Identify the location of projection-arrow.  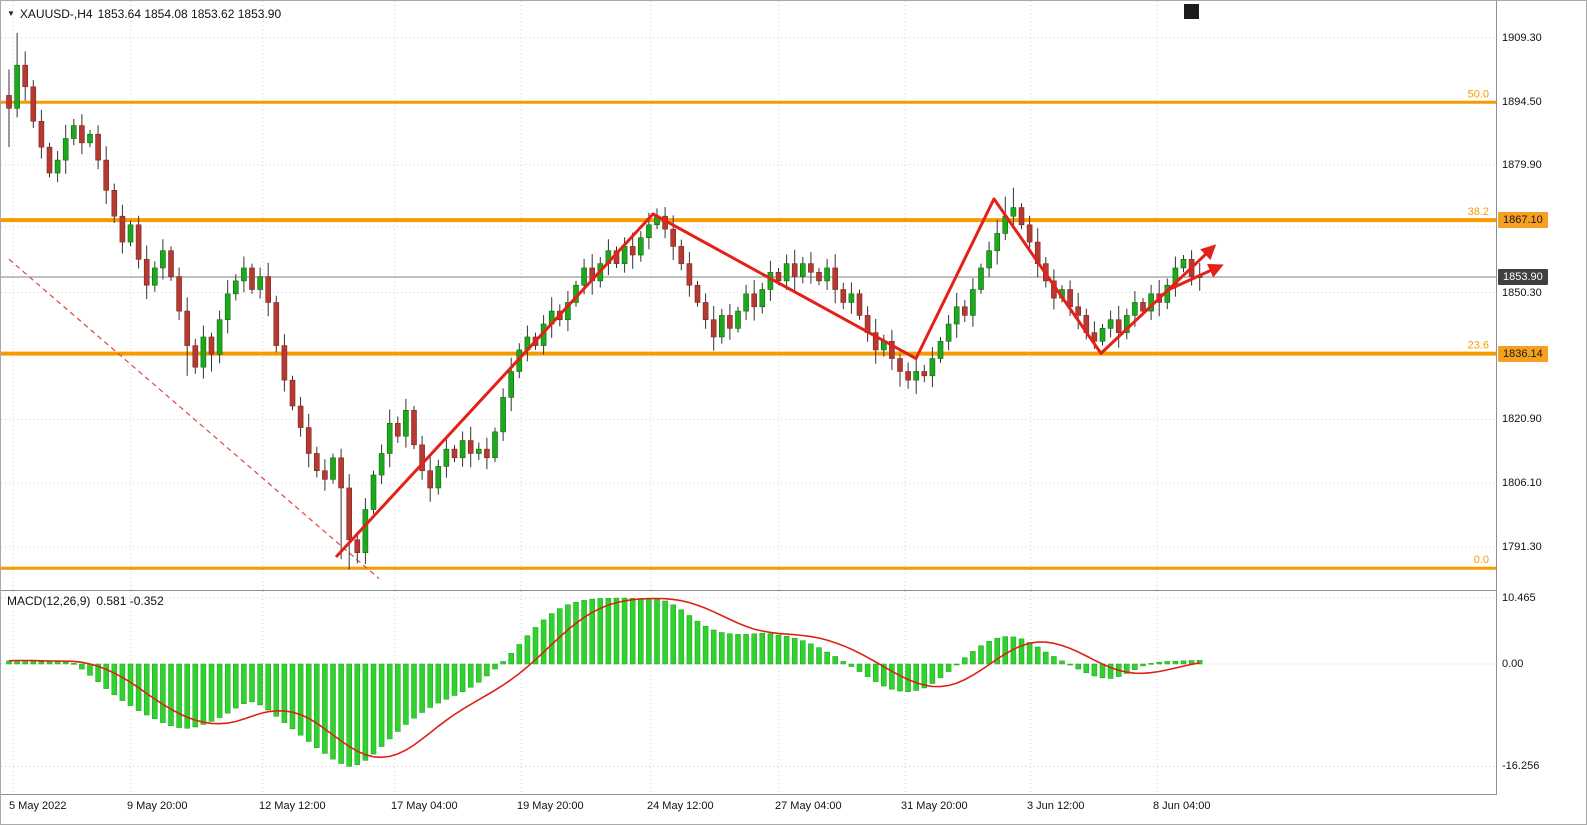
(1196, 277).